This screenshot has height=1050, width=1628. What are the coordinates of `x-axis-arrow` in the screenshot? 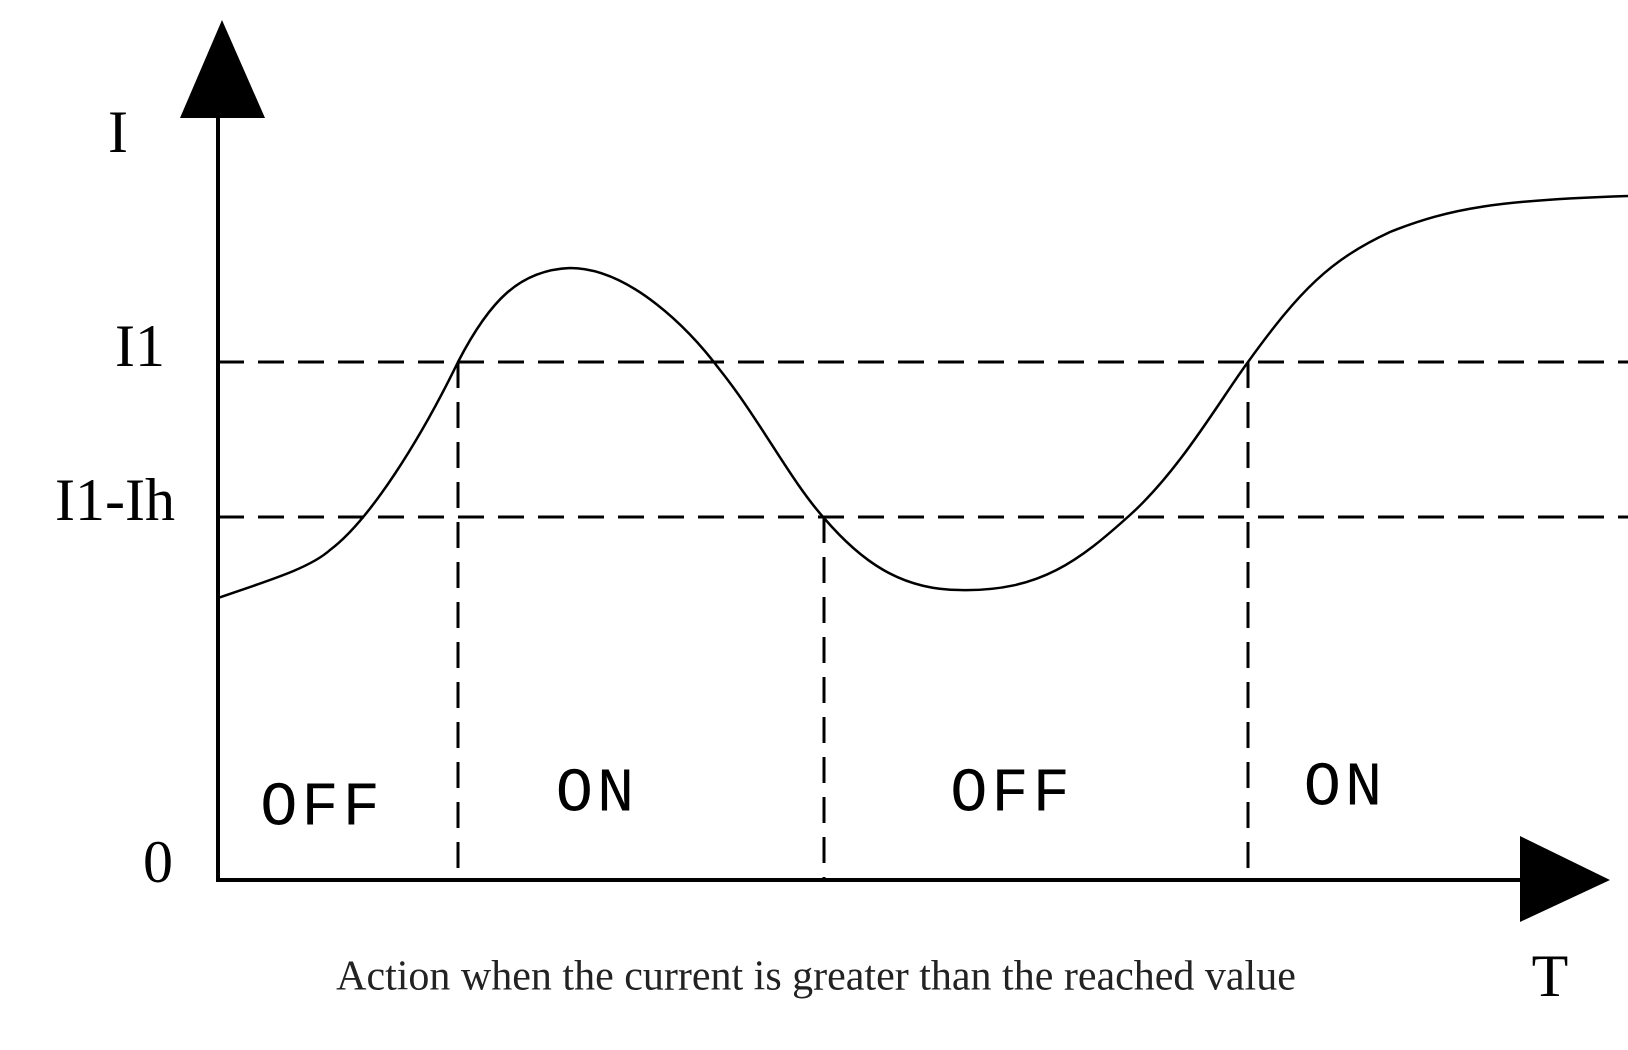 It's located at (1565, 879).